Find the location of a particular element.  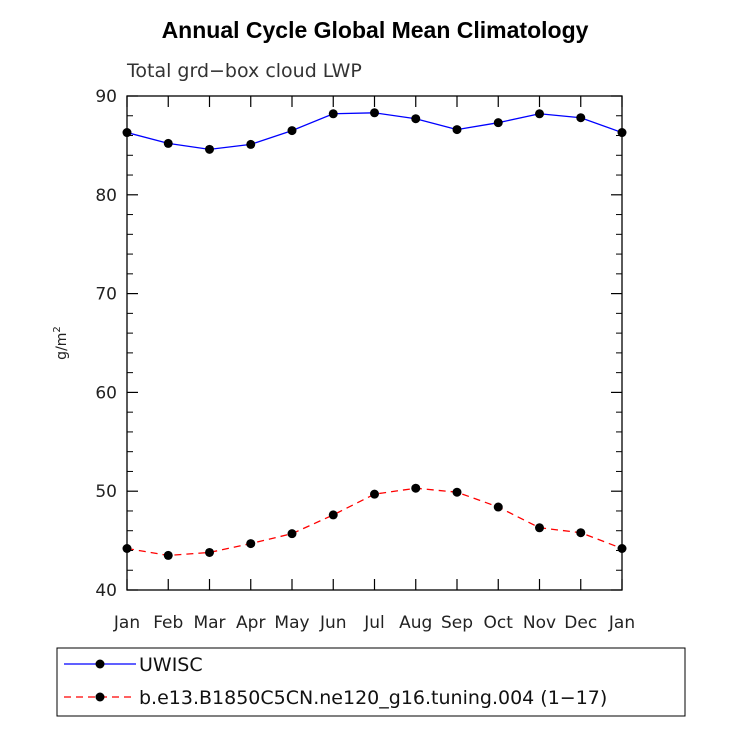

y-tick-label: 90 is located at coordinates (106, 97).